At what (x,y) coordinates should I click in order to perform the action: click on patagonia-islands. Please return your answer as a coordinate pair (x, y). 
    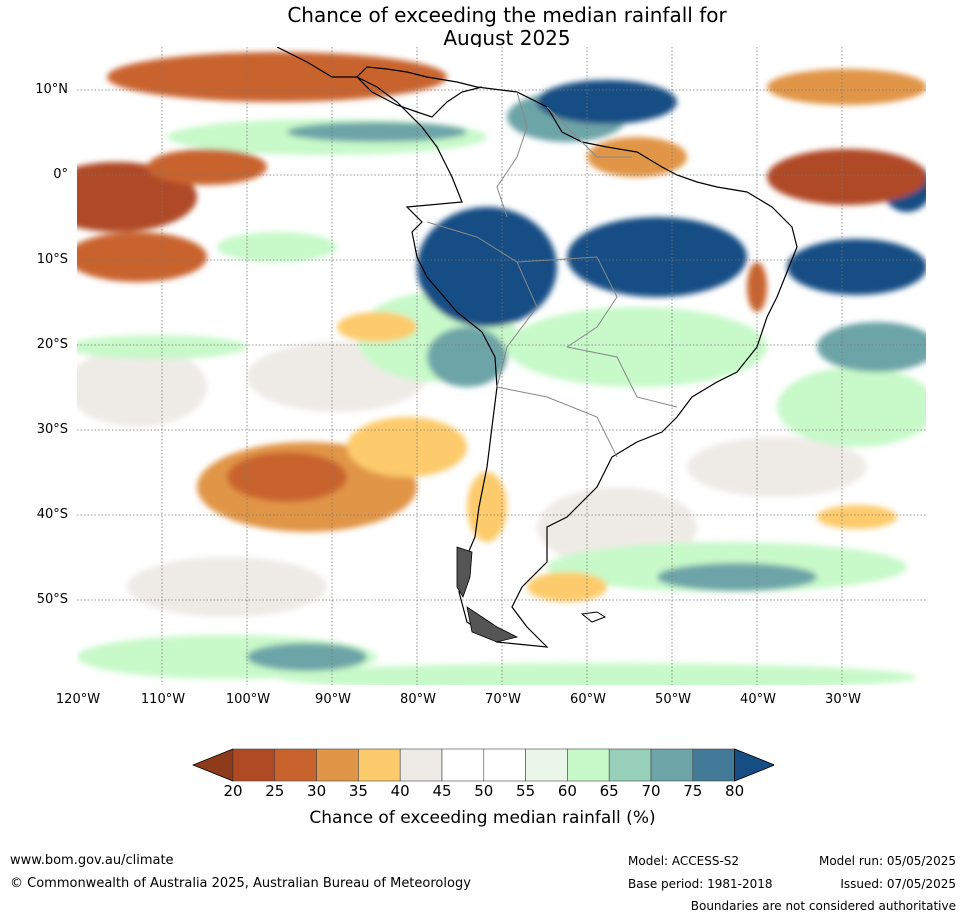
    Looking at the image, I should click on (487, 594).